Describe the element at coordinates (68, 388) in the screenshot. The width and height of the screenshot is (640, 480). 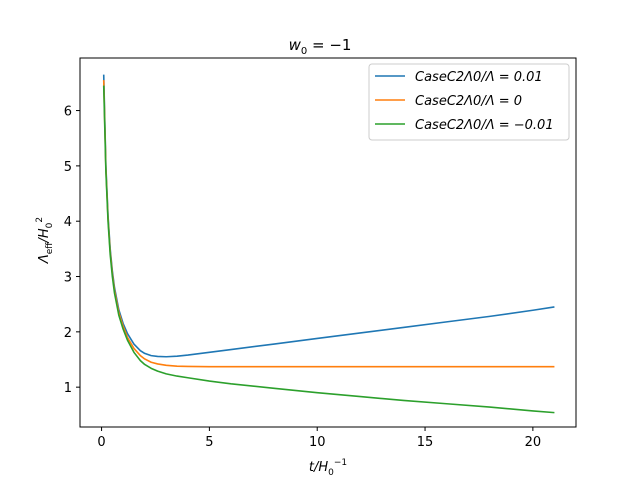
I see `y-tick-label: 1` at that location.